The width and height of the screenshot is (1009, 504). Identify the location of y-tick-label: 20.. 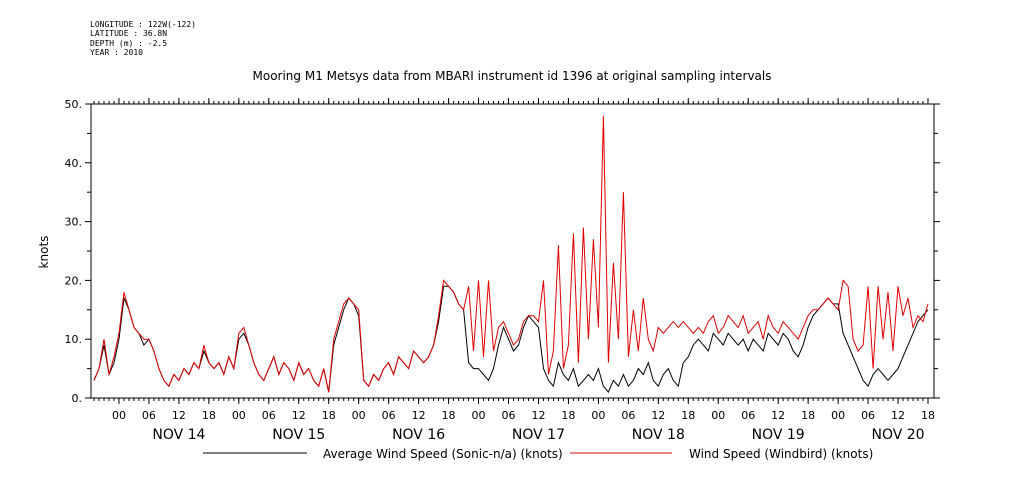
(74, 280).